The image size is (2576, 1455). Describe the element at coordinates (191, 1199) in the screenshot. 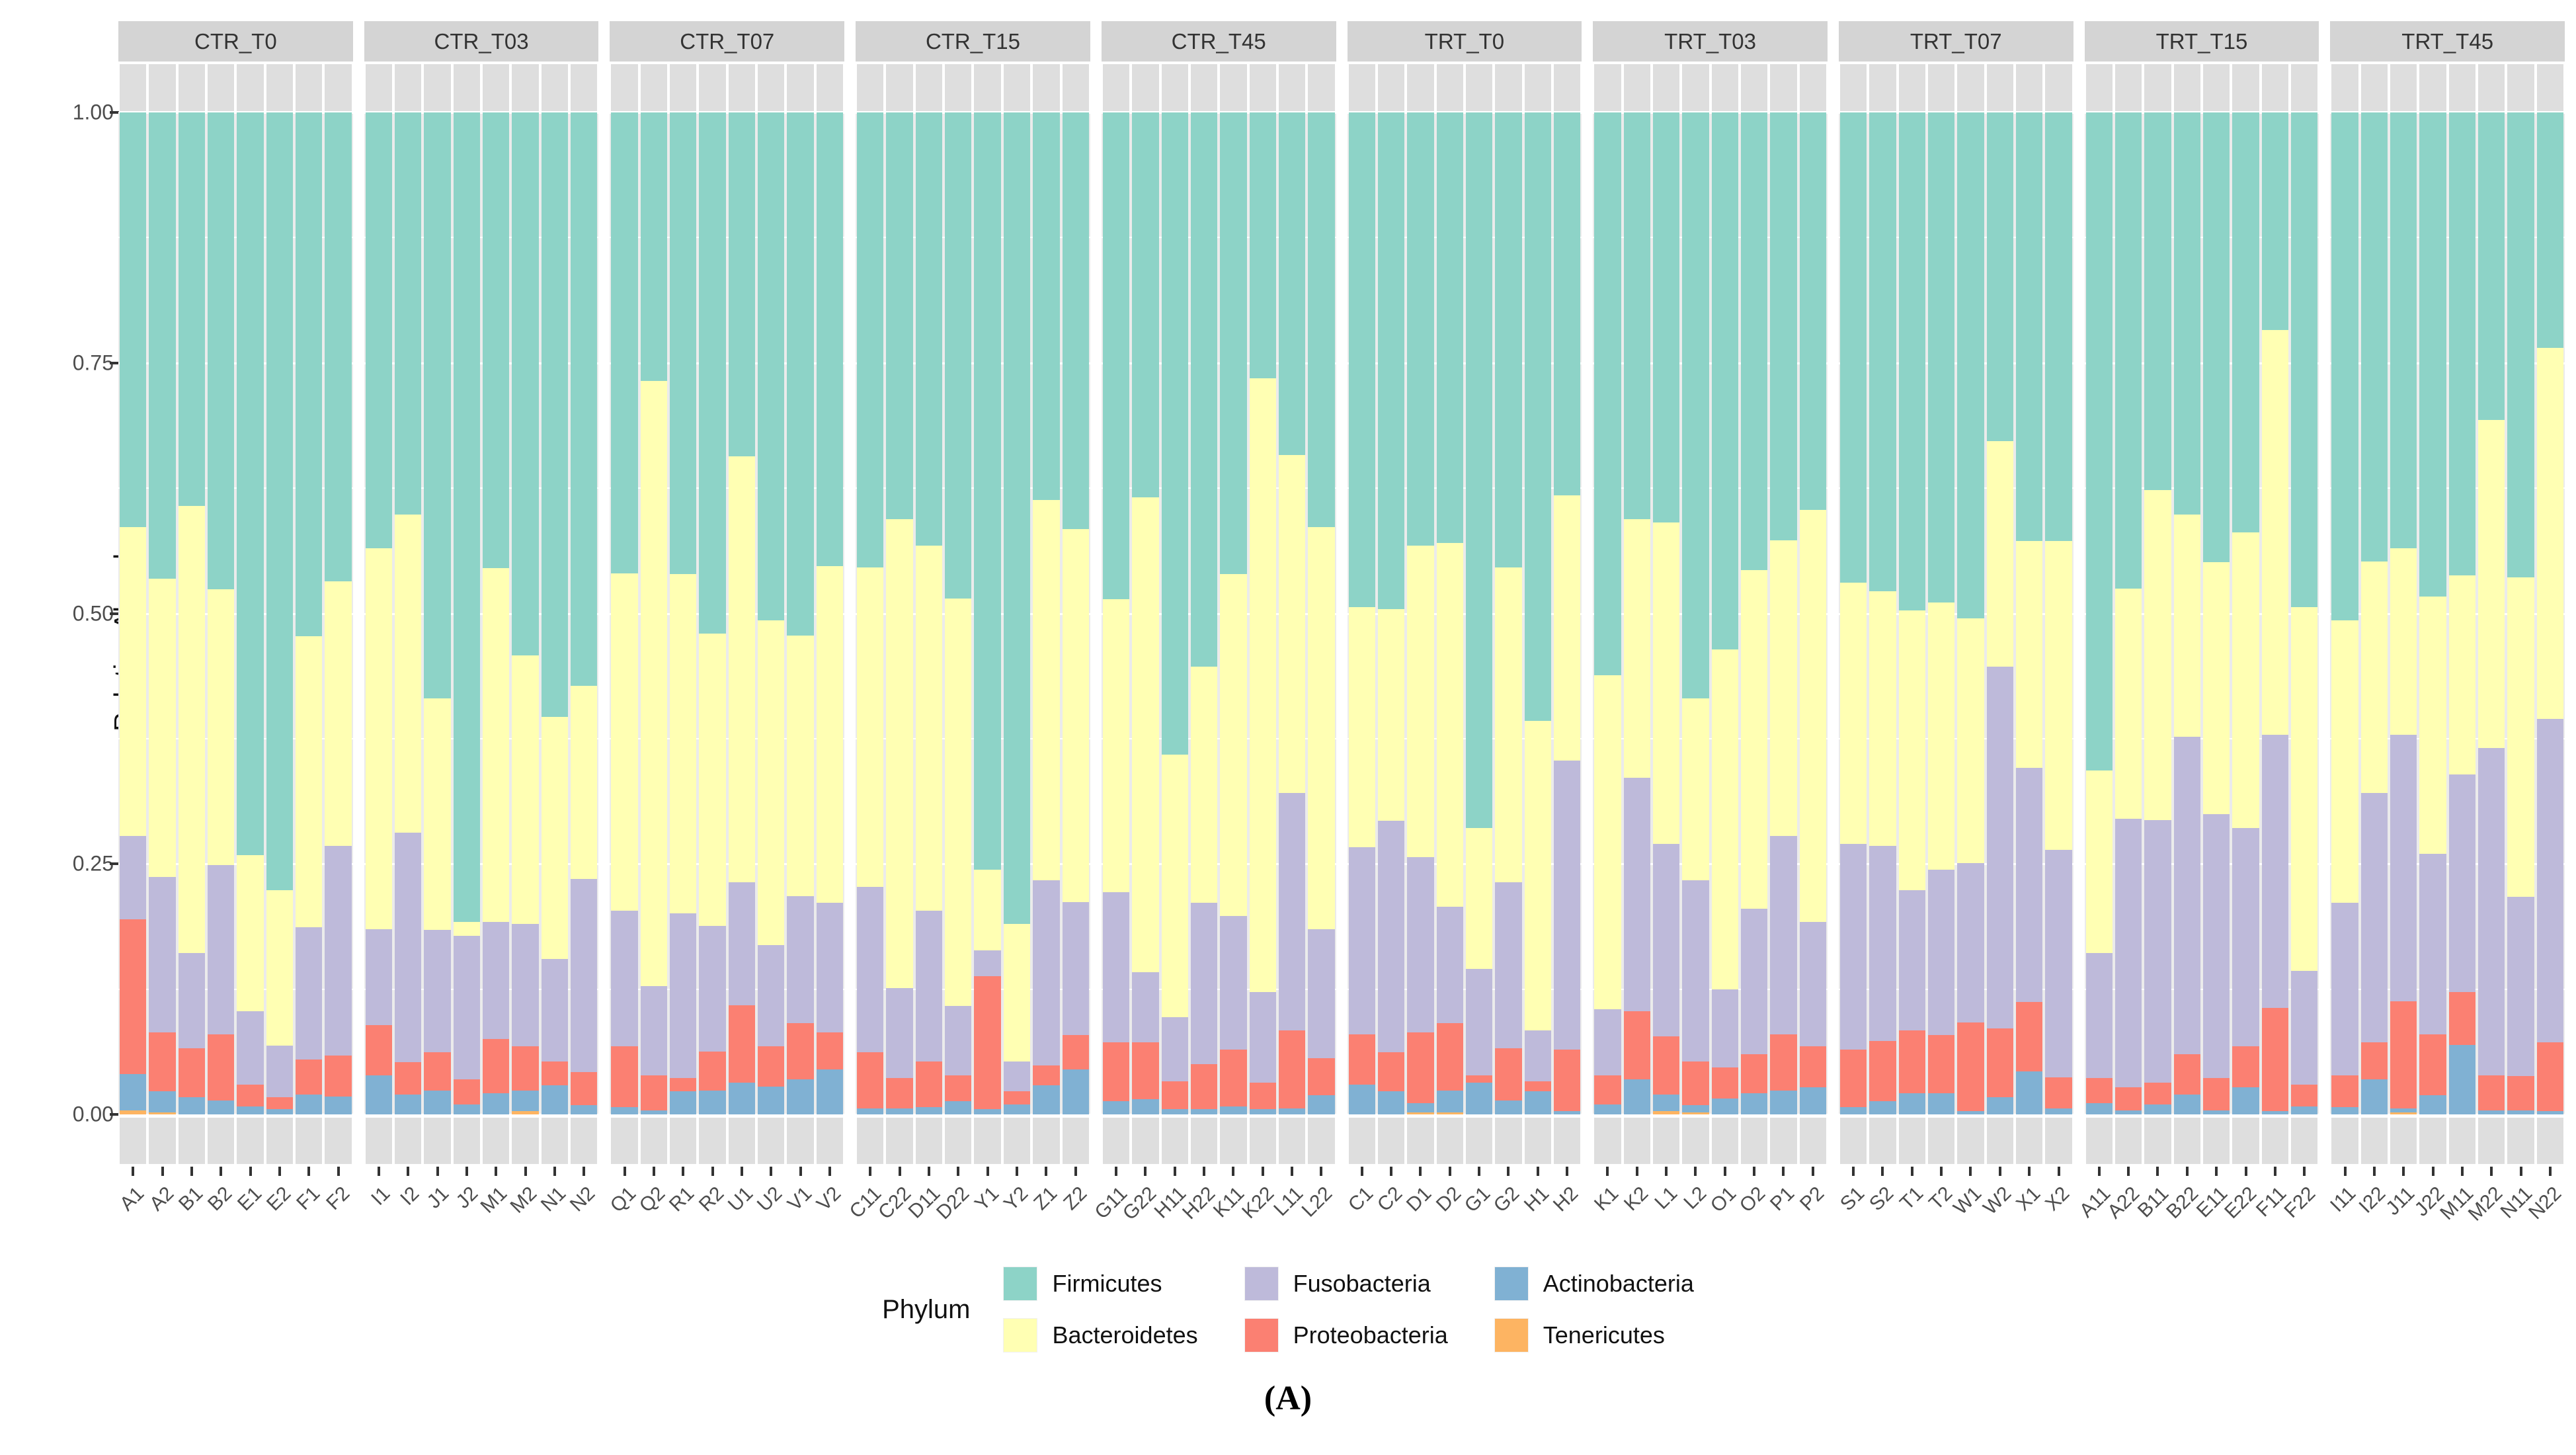

I see `x-axis-label: B1` at that location.